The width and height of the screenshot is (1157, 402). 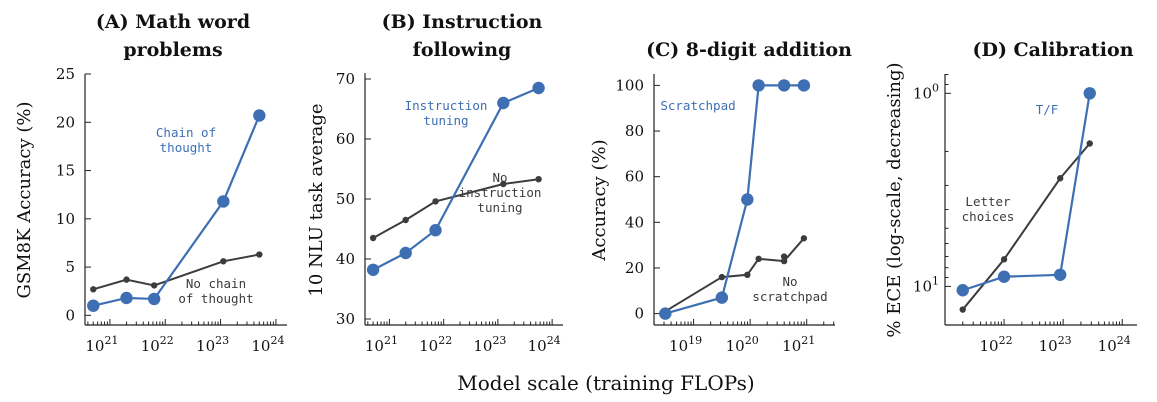 I want to click on panel-b-x-tick-label: 1022, so click(x=435, y=344).